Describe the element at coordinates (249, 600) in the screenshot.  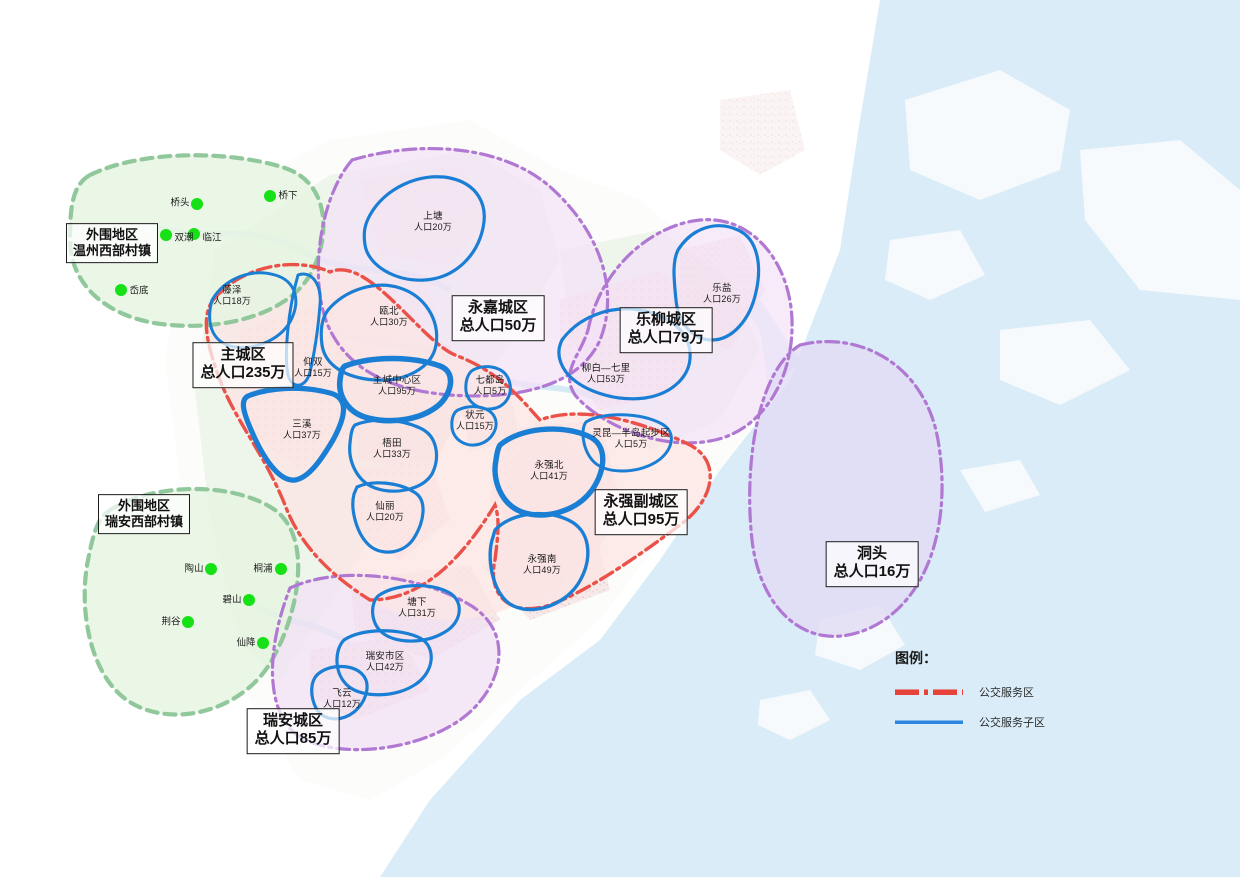
I see `town-point-bishan` at that location.